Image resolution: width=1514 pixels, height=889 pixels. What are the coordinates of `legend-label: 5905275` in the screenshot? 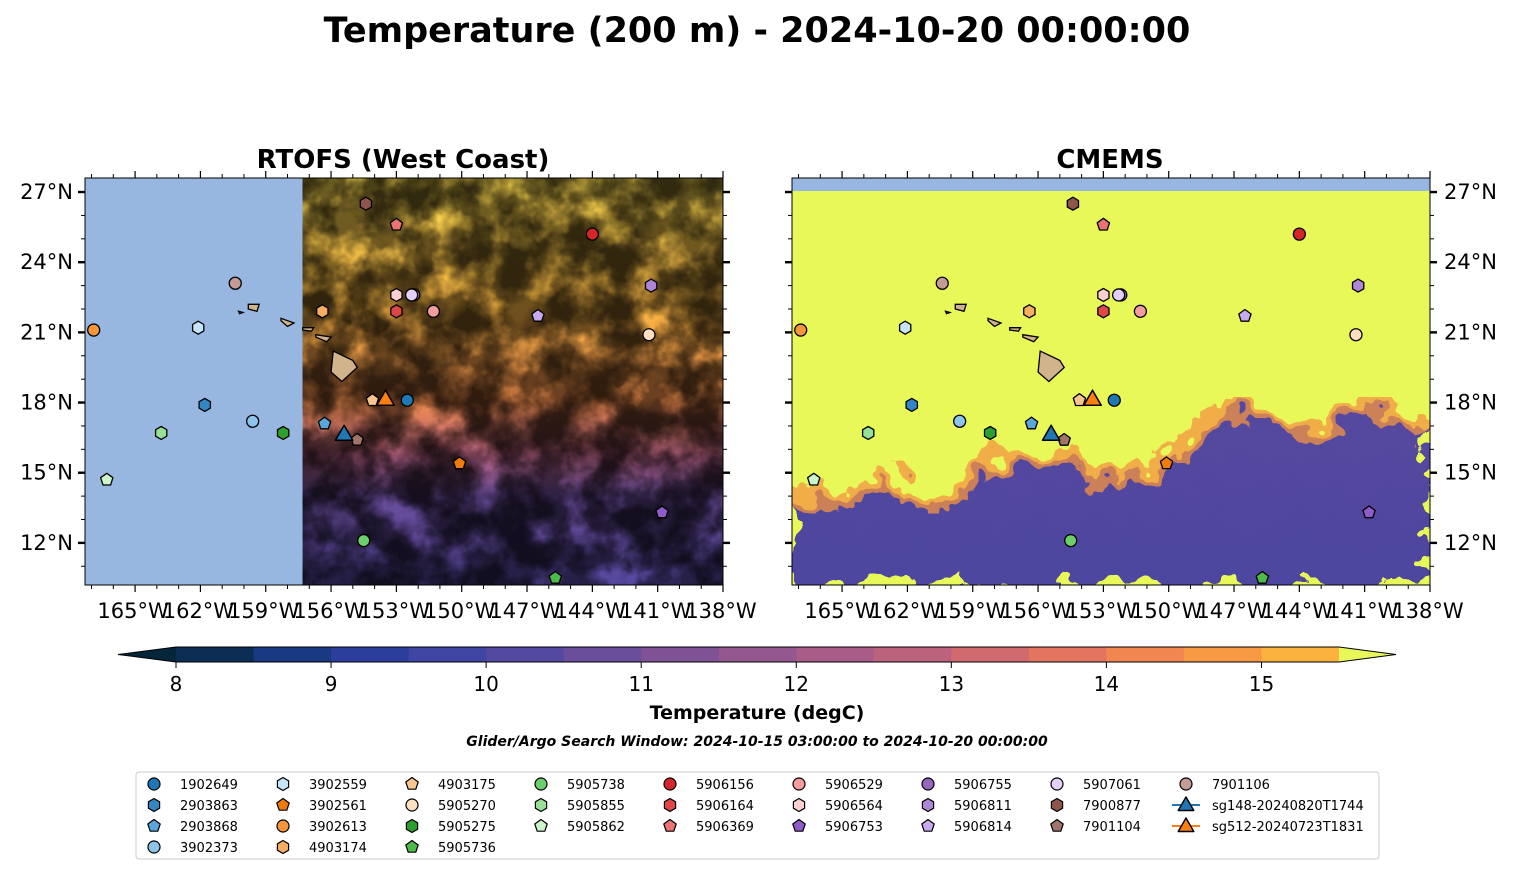 It's located at (467, 827).